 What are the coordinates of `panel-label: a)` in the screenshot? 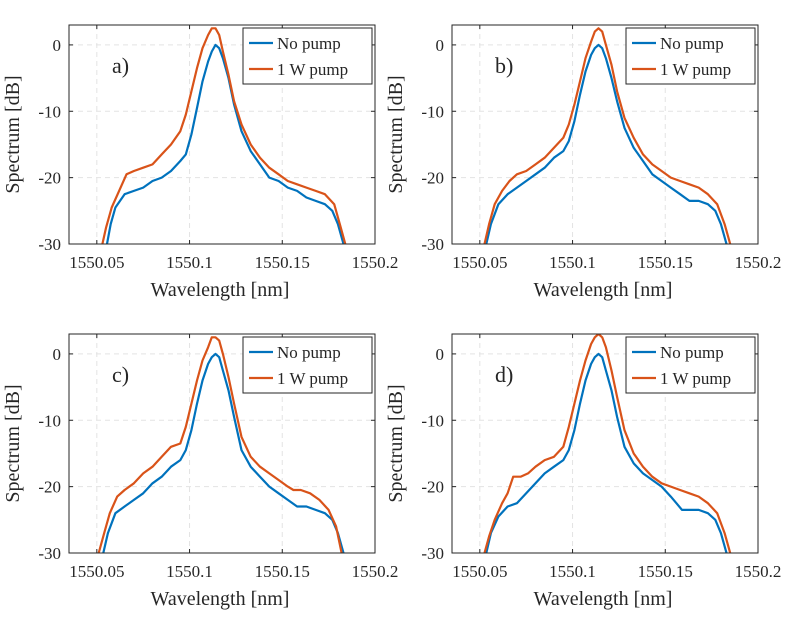 It's located at (120, 65).